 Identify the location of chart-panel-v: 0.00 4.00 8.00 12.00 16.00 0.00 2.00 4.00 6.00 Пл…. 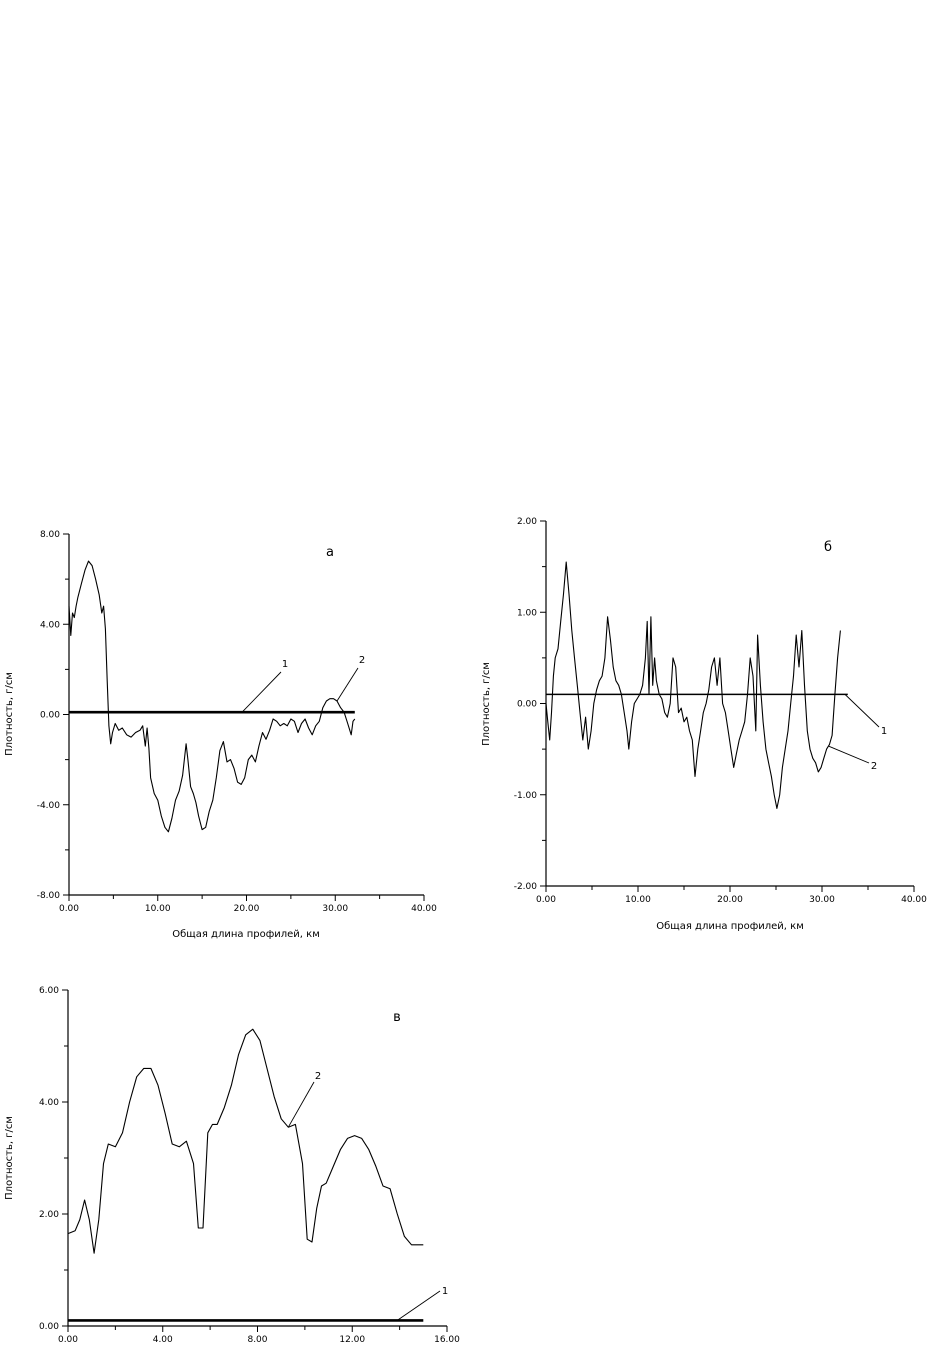
(232, 1165).